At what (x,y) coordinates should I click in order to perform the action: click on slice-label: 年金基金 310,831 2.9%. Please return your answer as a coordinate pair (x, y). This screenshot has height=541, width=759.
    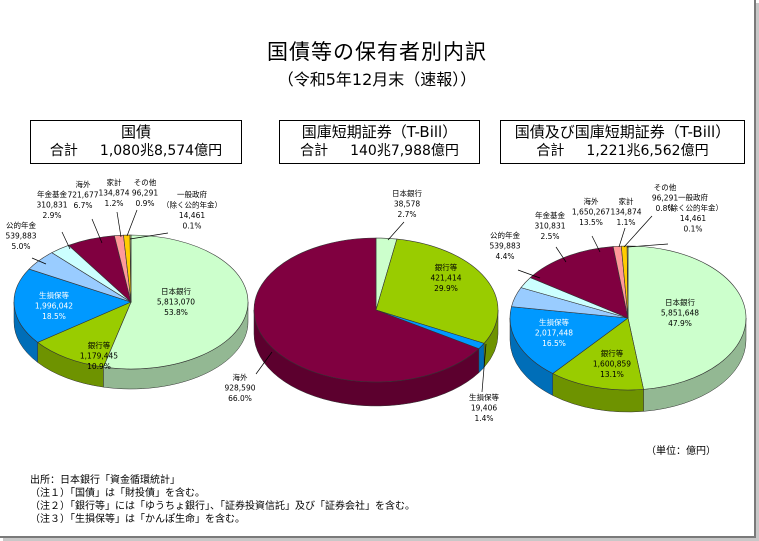
    Looking at the image, I should click on (51, 204).